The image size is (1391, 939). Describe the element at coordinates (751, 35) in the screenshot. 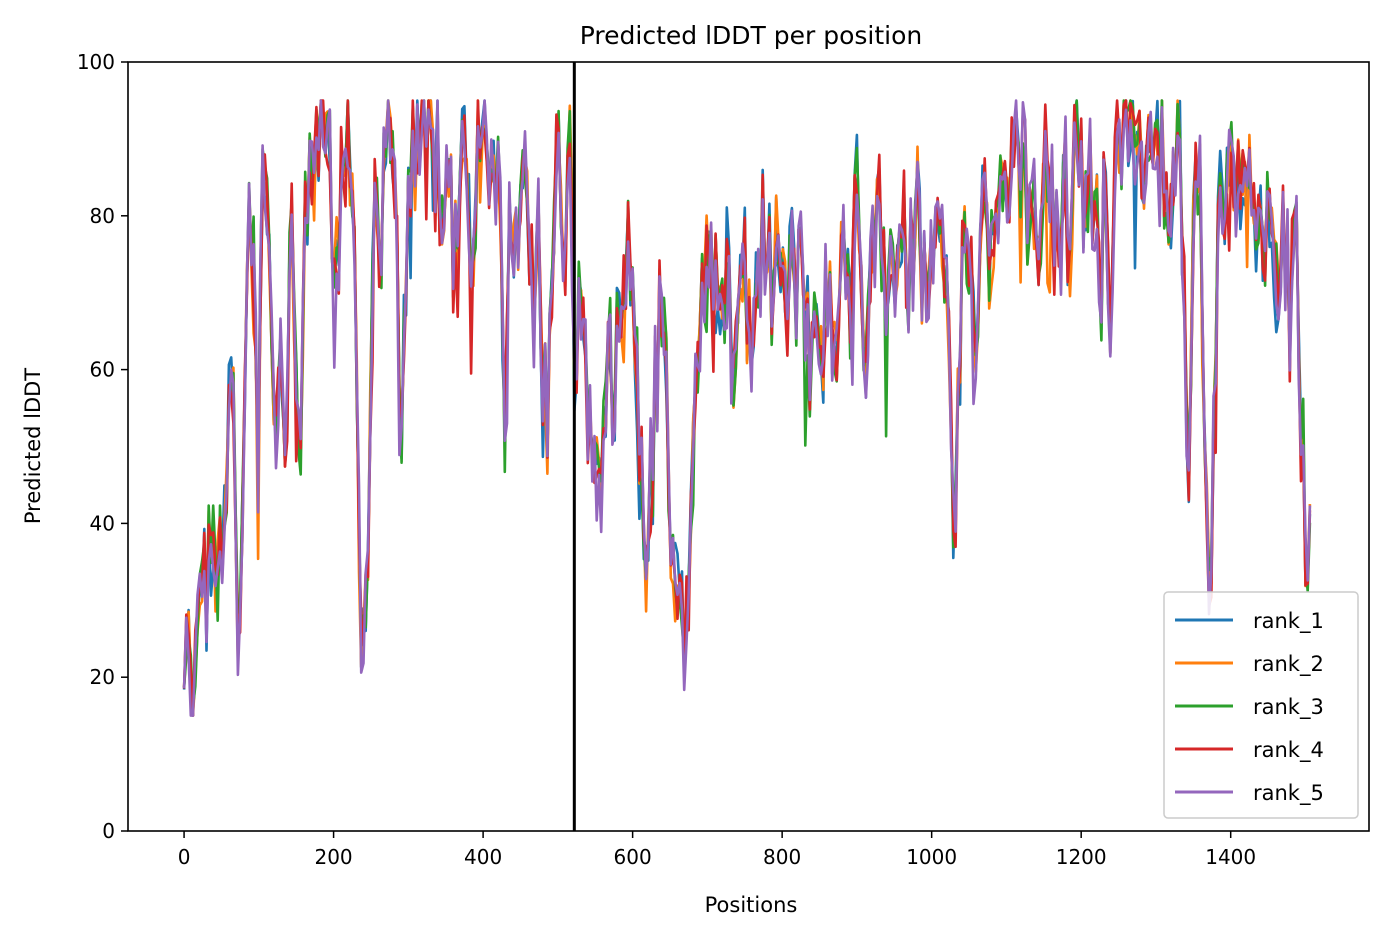

I see `chart-title: Predicted lDDT per position` at that location.